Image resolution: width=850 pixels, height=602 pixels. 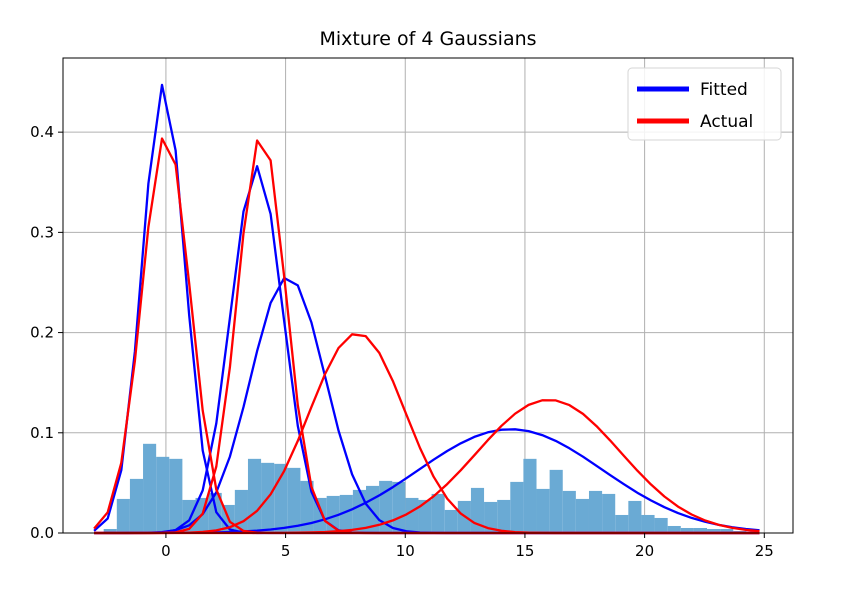 What do you see at coordinates (42, 232) in the screenshot?
I see `y-tick-label: 0.3` at bounding box center [42, 232].